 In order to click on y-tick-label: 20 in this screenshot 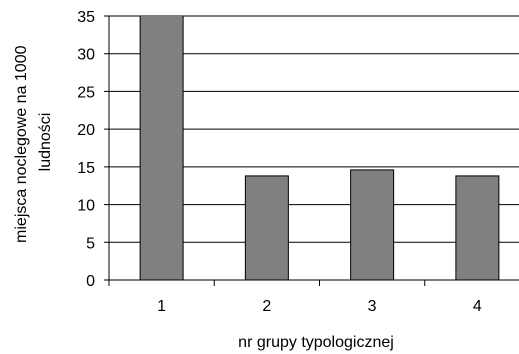, I will do `click(86, 130)`.